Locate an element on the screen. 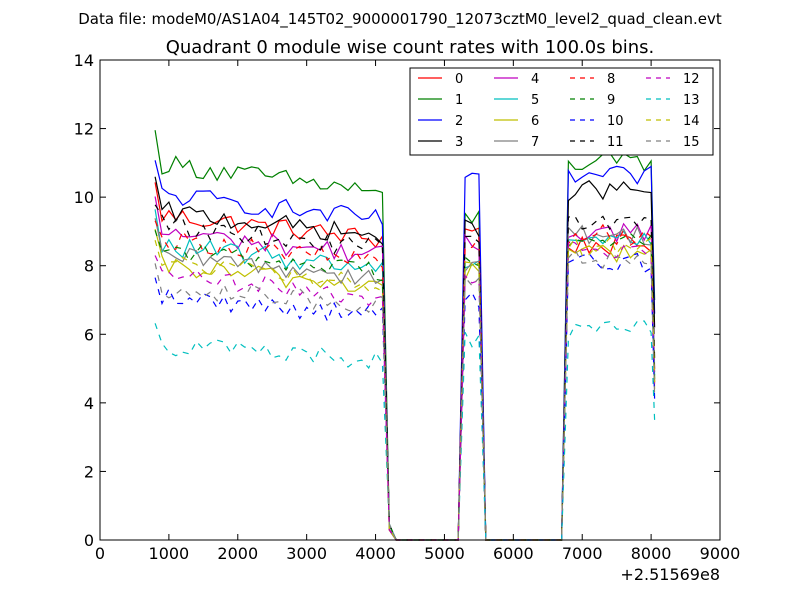 This screenshot has width=800, height=600. y-tick-label: 8 is located at coordinates (89, 266).